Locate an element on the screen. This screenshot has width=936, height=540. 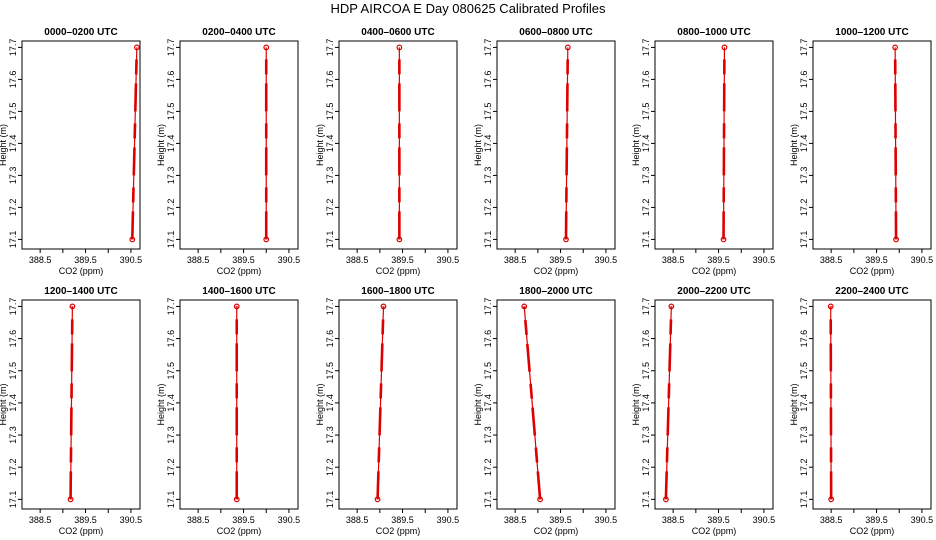
panel-title: 2000–2200 UTC is located at coordinates (713, 291).